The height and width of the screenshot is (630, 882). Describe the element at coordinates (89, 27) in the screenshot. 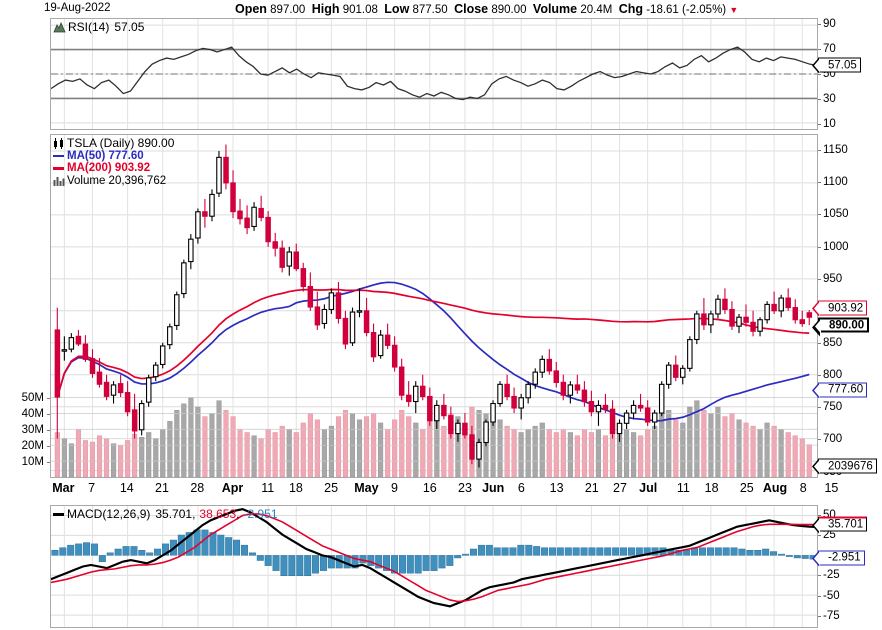

I see `rsi-legend-label: RSI(14)` at that location.